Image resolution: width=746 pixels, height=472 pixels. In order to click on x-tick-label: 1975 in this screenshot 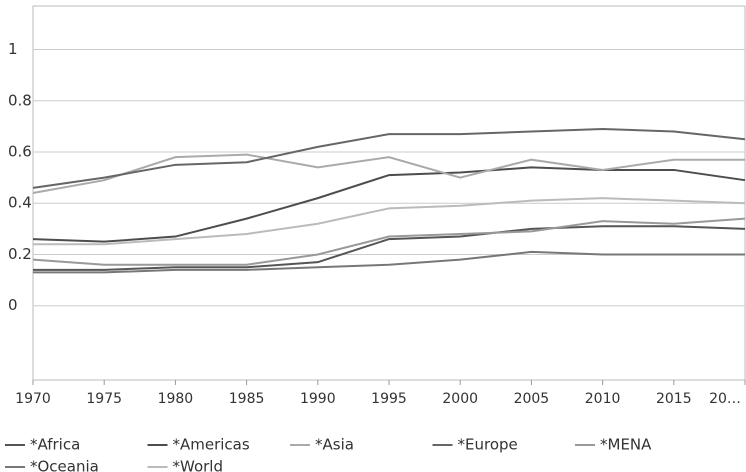, I will do `click(104, 399)`.